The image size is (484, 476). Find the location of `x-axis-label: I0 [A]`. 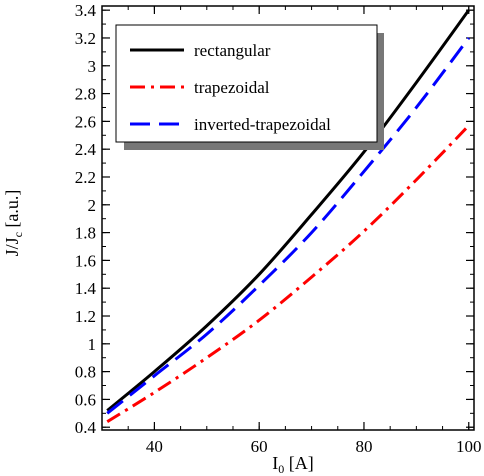

x-axis-label: I0 [A] is located at coordinates (293, 464).